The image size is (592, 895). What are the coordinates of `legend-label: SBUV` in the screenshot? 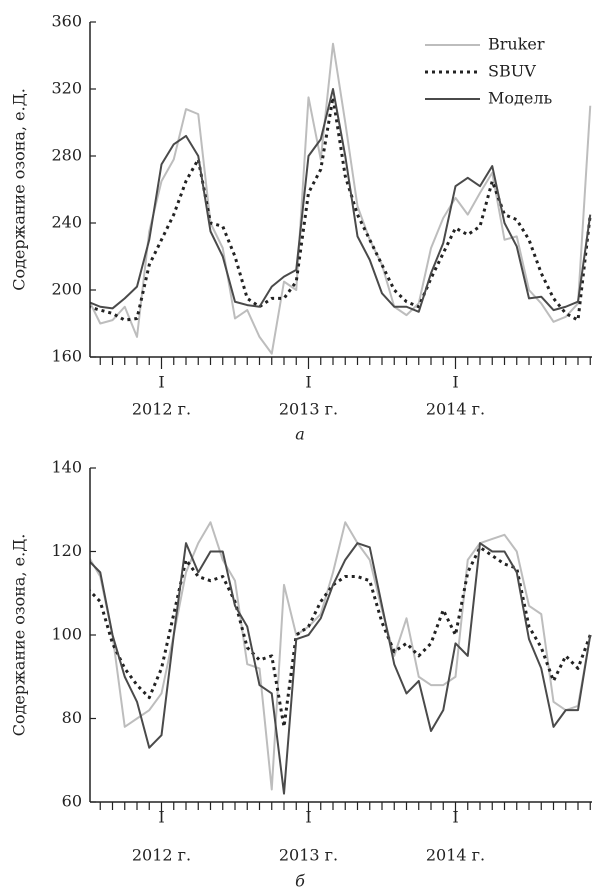 It's located at (512, 71).